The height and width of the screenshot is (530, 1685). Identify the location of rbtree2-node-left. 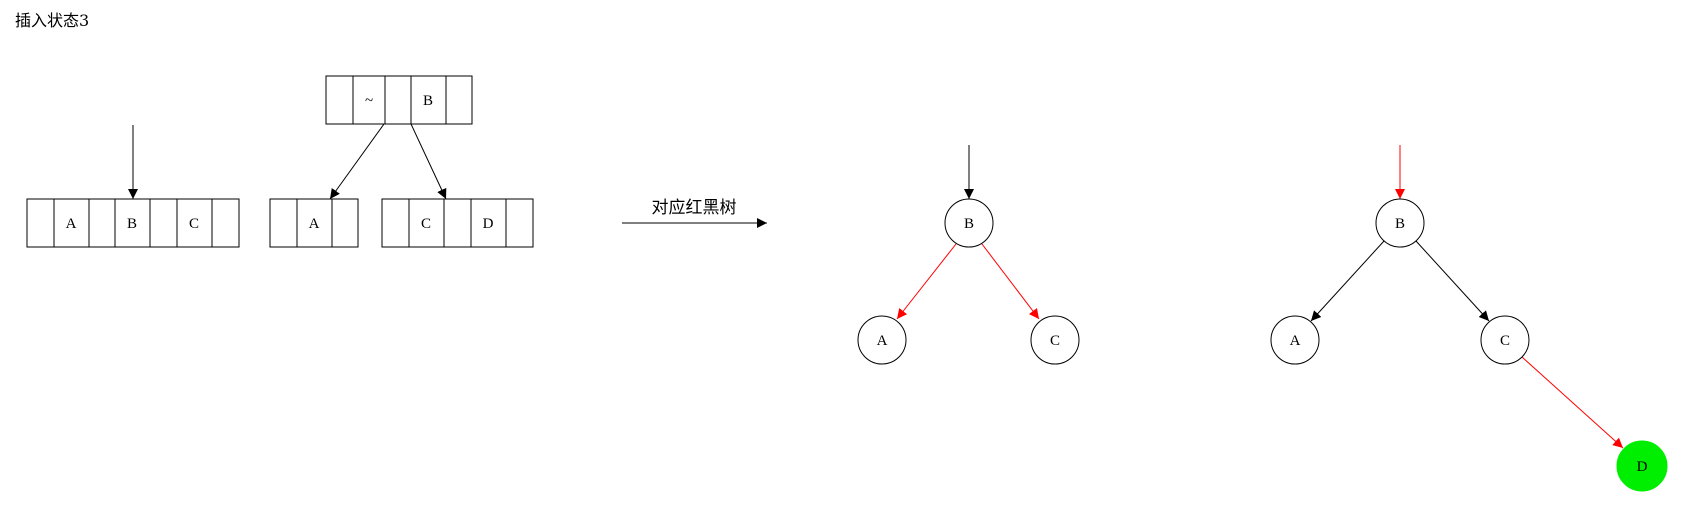
(1295, 340).